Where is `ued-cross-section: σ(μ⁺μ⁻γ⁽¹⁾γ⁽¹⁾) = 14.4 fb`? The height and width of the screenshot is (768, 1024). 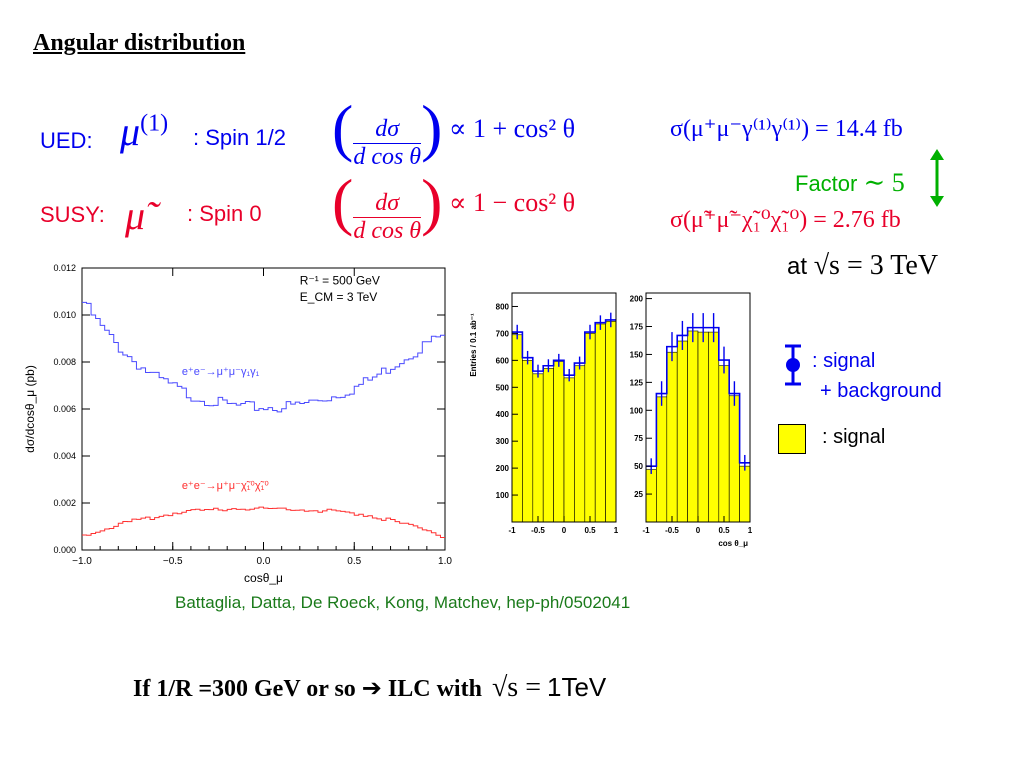
ued-cross-section: σ(μ⁺μ⁻γ⁽¹⁾γ⁽¹⁾) = 14.4 fb is located at coordinates (786, 129).